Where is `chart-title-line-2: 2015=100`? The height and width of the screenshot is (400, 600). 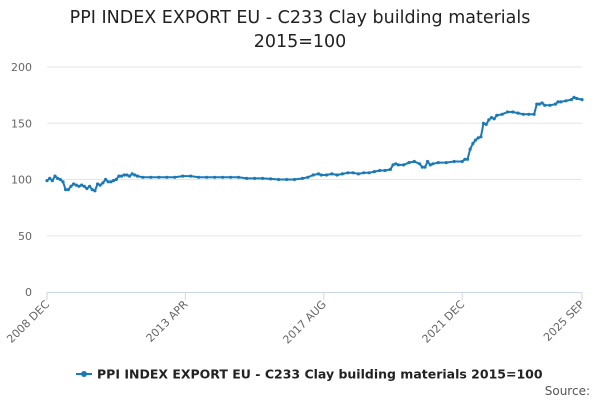 chart-title-line-2: 2015=100 is located at coordinates (300, 42).